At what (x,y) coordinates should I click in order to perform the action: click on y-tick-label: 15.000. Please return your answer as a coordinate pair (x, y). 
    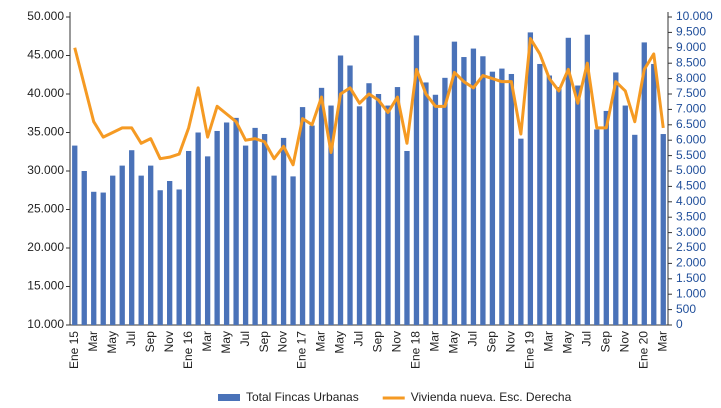
    Looking at the image, I should click on (45, 286).